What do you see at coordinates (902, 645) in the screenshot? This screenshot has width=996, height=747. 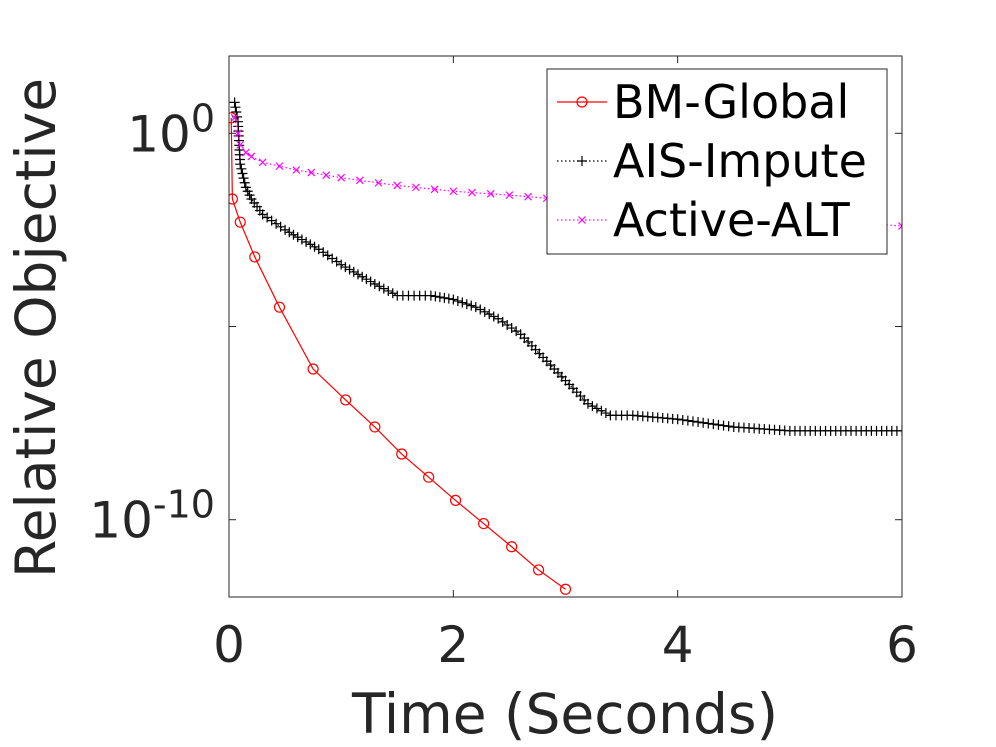 I see `x-tick-label: 6` at bounding box center [902, 645].